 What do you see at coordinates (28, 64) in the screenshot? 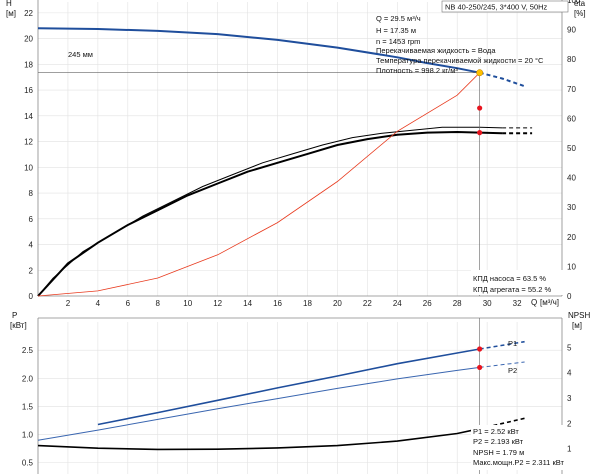
I see `h-tick-18: 18` at bounding box center [28, 64].